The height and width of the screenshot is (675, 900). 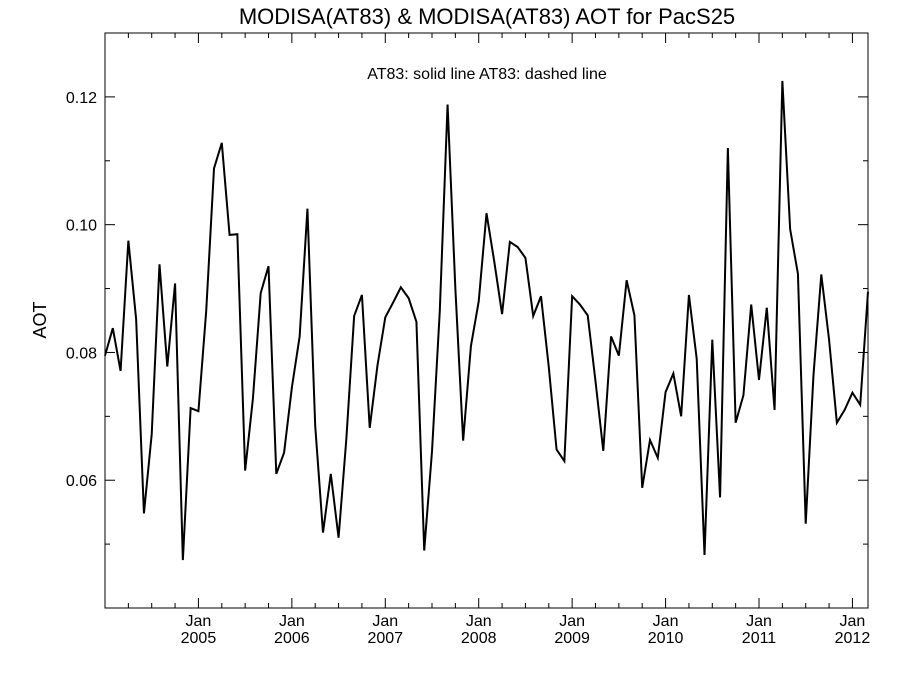 What do you see at coordinates (199, 638) in the screenshot?
I see `x-tick-year-label: 2005` at bounding box center [199, 638].